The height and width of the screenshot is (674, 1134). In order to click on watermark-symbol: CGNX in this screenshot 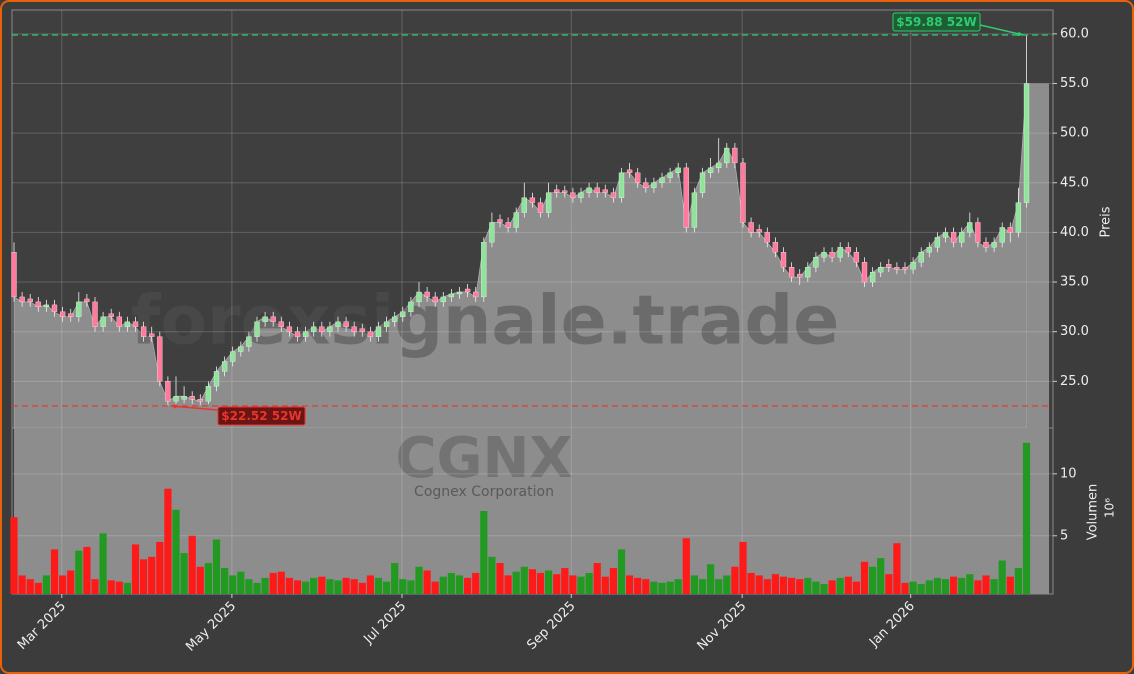, I will do `click(483, 458)`.